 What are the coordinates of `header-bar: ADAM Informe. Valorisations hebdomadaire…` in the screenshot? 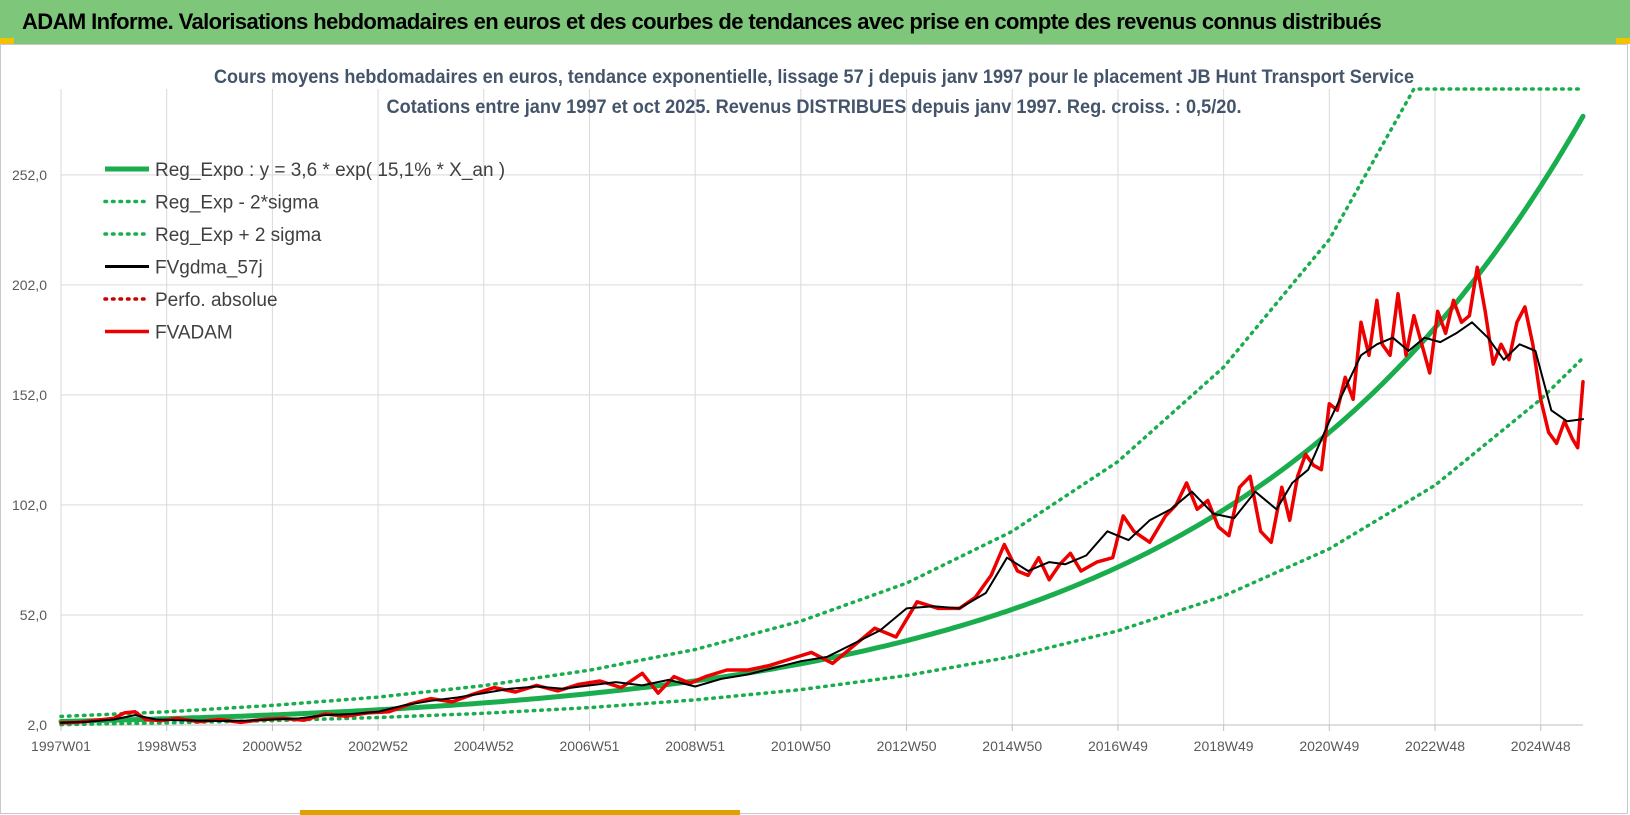 It's located at (815, 22).